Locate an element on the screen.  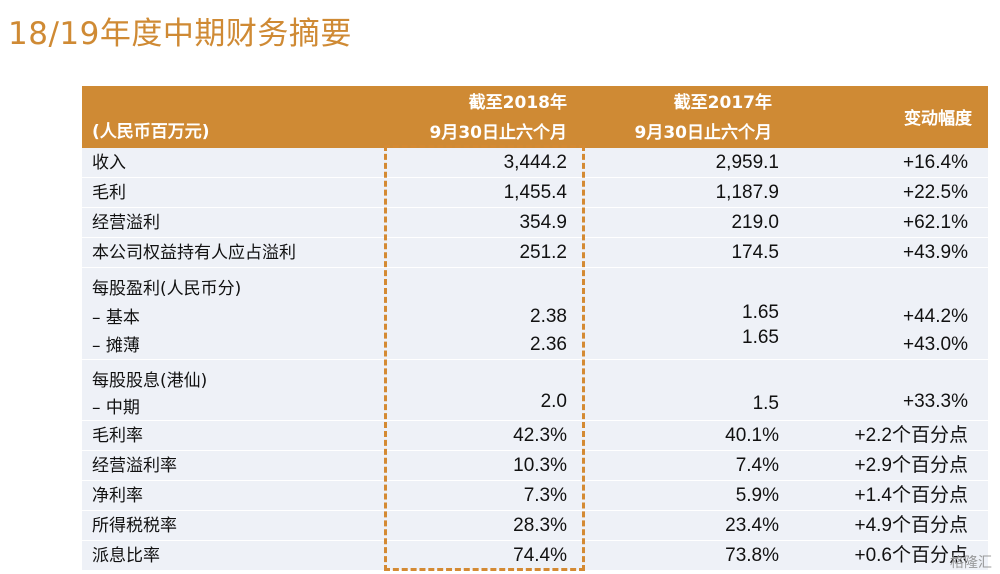
row-sublabel-interim: – 中期 is located at coordinates (116, 408).